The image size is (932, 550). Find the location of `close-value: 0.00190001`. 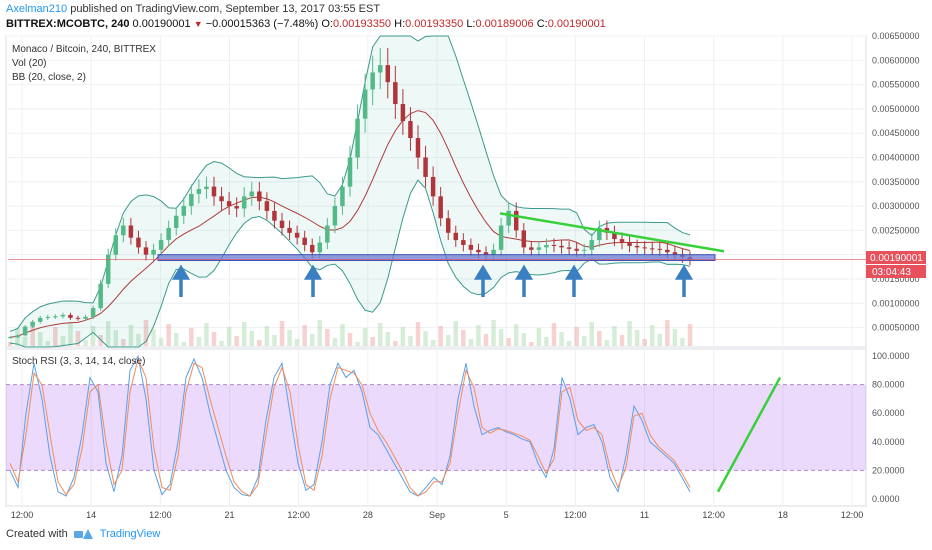

close-value: 0.00190001 is located at coordinates (576, 24).